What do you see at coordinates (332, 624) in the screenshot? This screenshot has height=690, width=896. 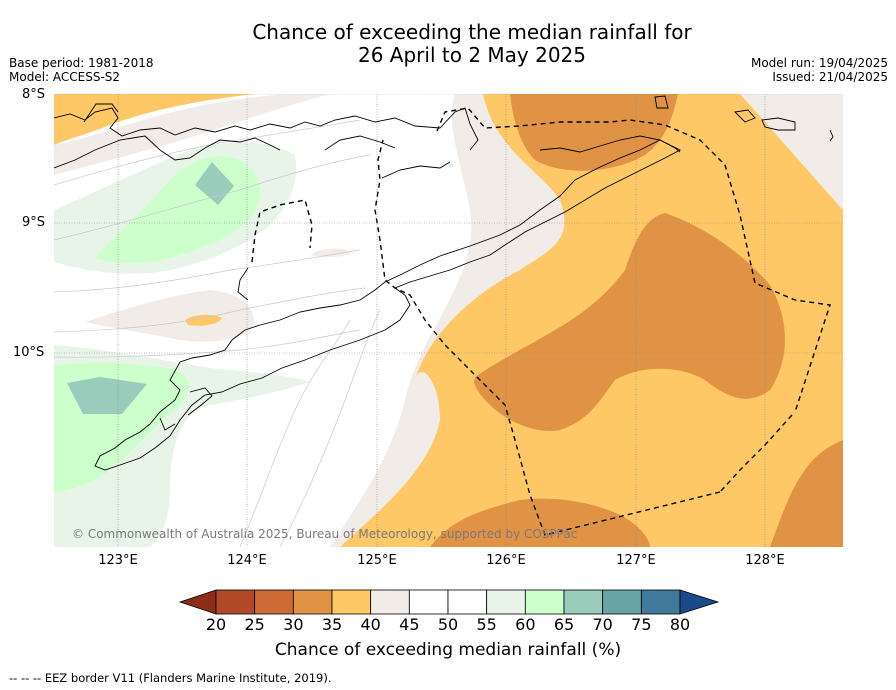 I see `colorbar-tick-35: 35` at bounding box center [332, 624].